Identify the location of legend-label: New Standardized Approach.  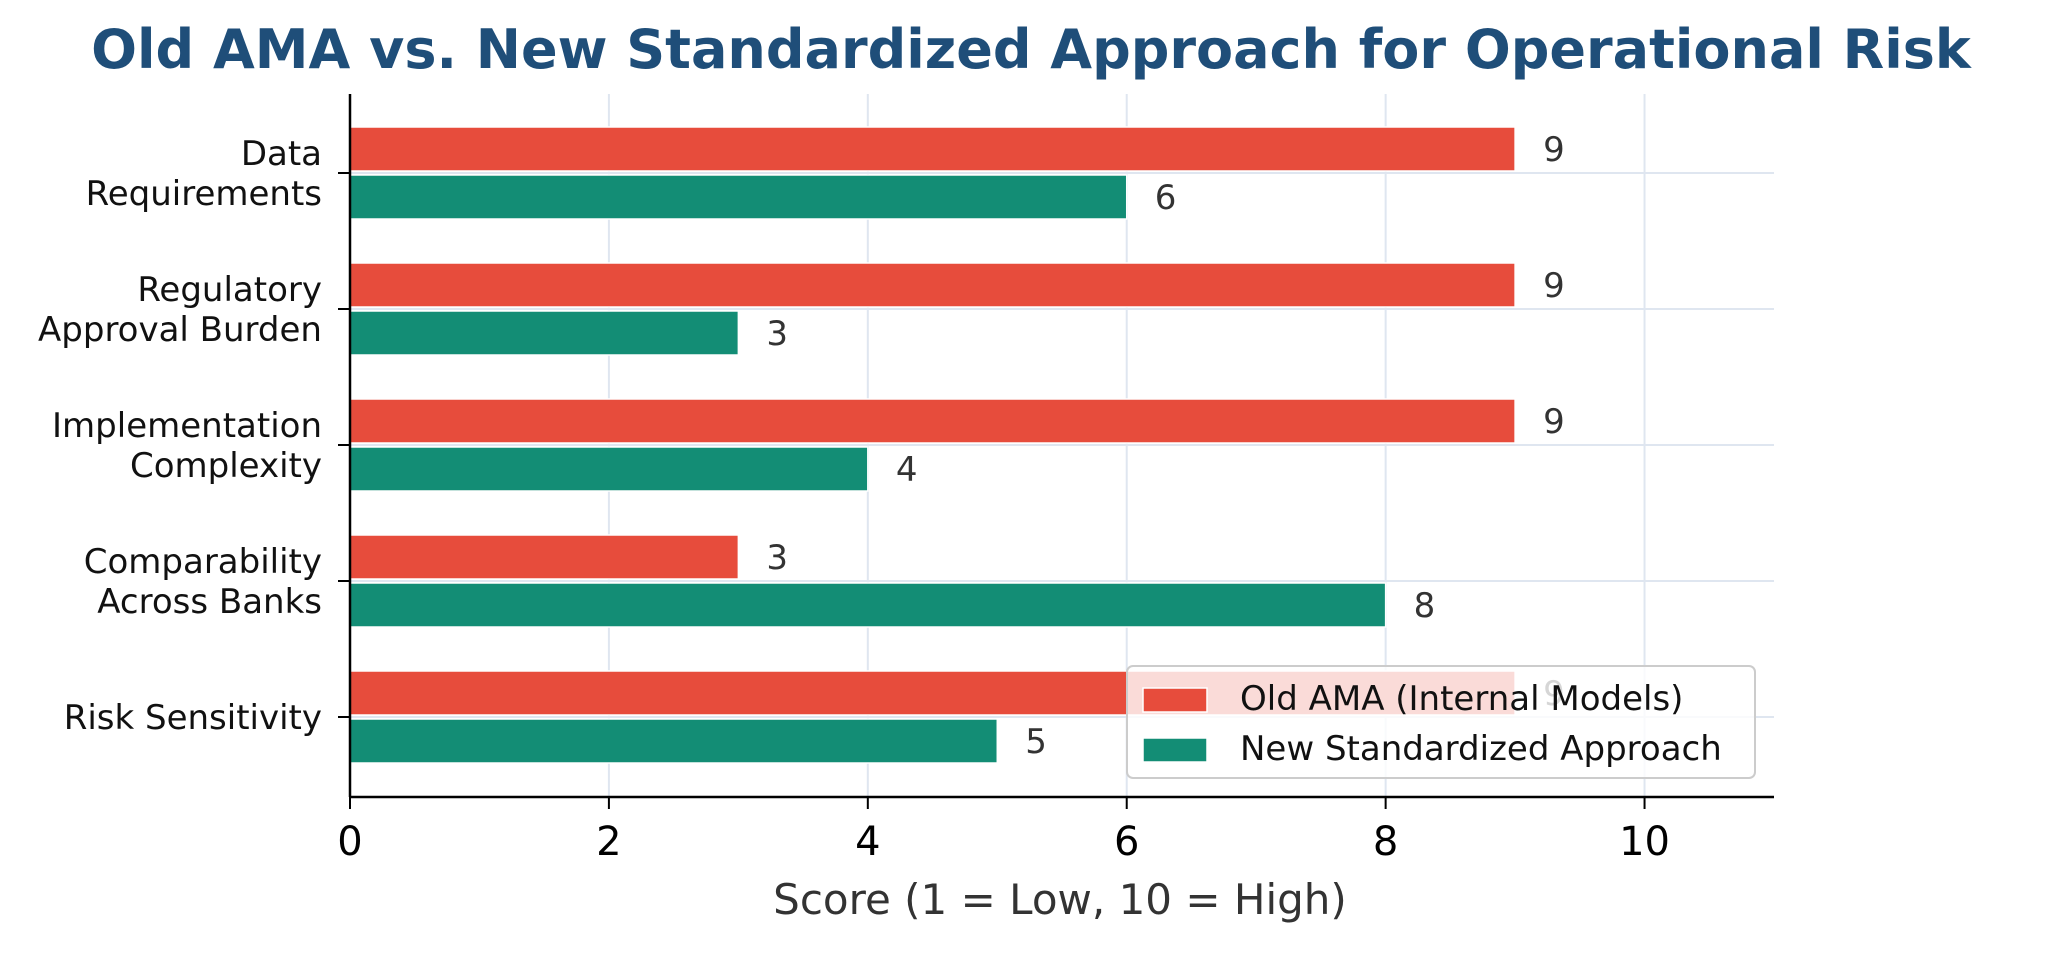
(1481, 749).